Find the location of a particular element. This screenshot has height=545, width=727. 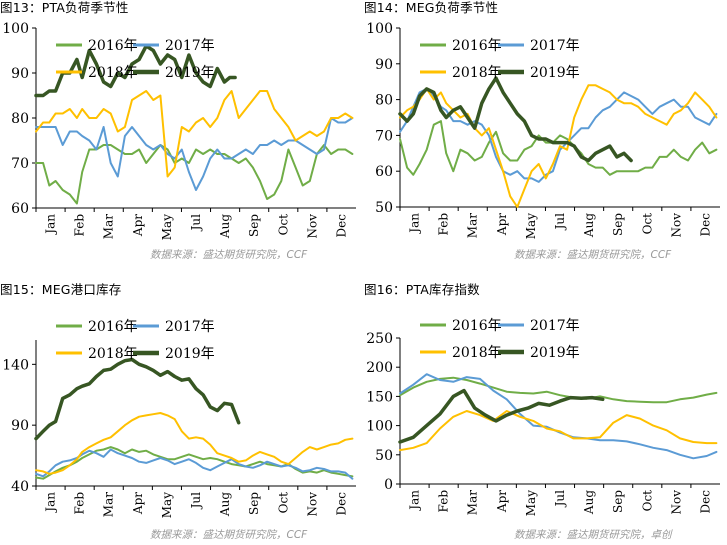

y-tick-label: 250 is located at coordinates (379, 339).